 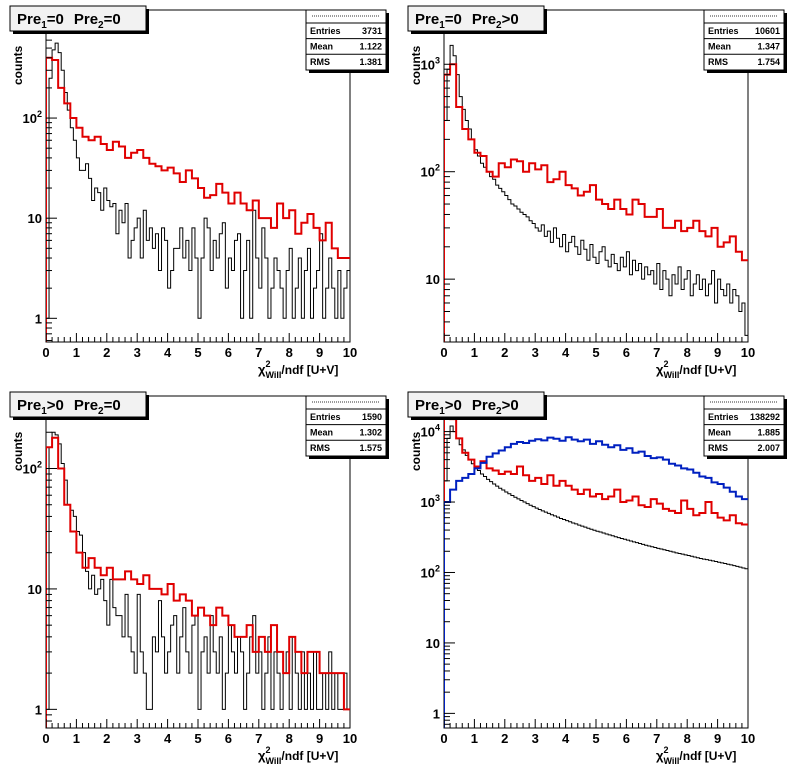 What do you see at coordinates (370, 62) in the screenshot?
I see `stats-value: 1.381` at bounding box center [370, 62].